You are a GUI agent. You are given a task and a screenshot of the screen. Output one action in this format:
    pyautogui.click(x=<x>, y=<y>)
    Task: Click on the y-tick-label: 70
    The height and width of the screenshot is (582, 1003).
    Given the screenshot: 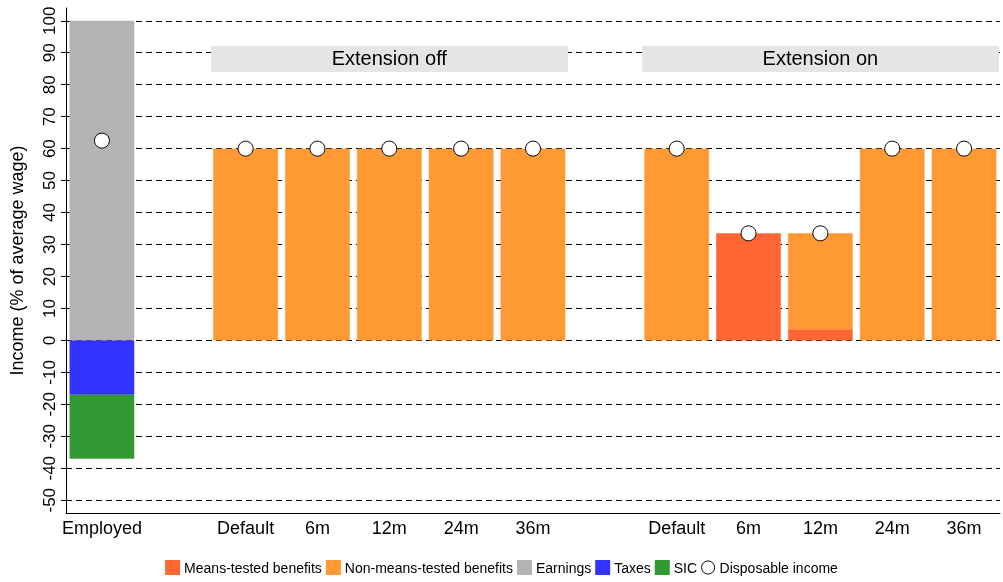 What is the action you would take?
    pyautogui.click(x=49, y=117)
    